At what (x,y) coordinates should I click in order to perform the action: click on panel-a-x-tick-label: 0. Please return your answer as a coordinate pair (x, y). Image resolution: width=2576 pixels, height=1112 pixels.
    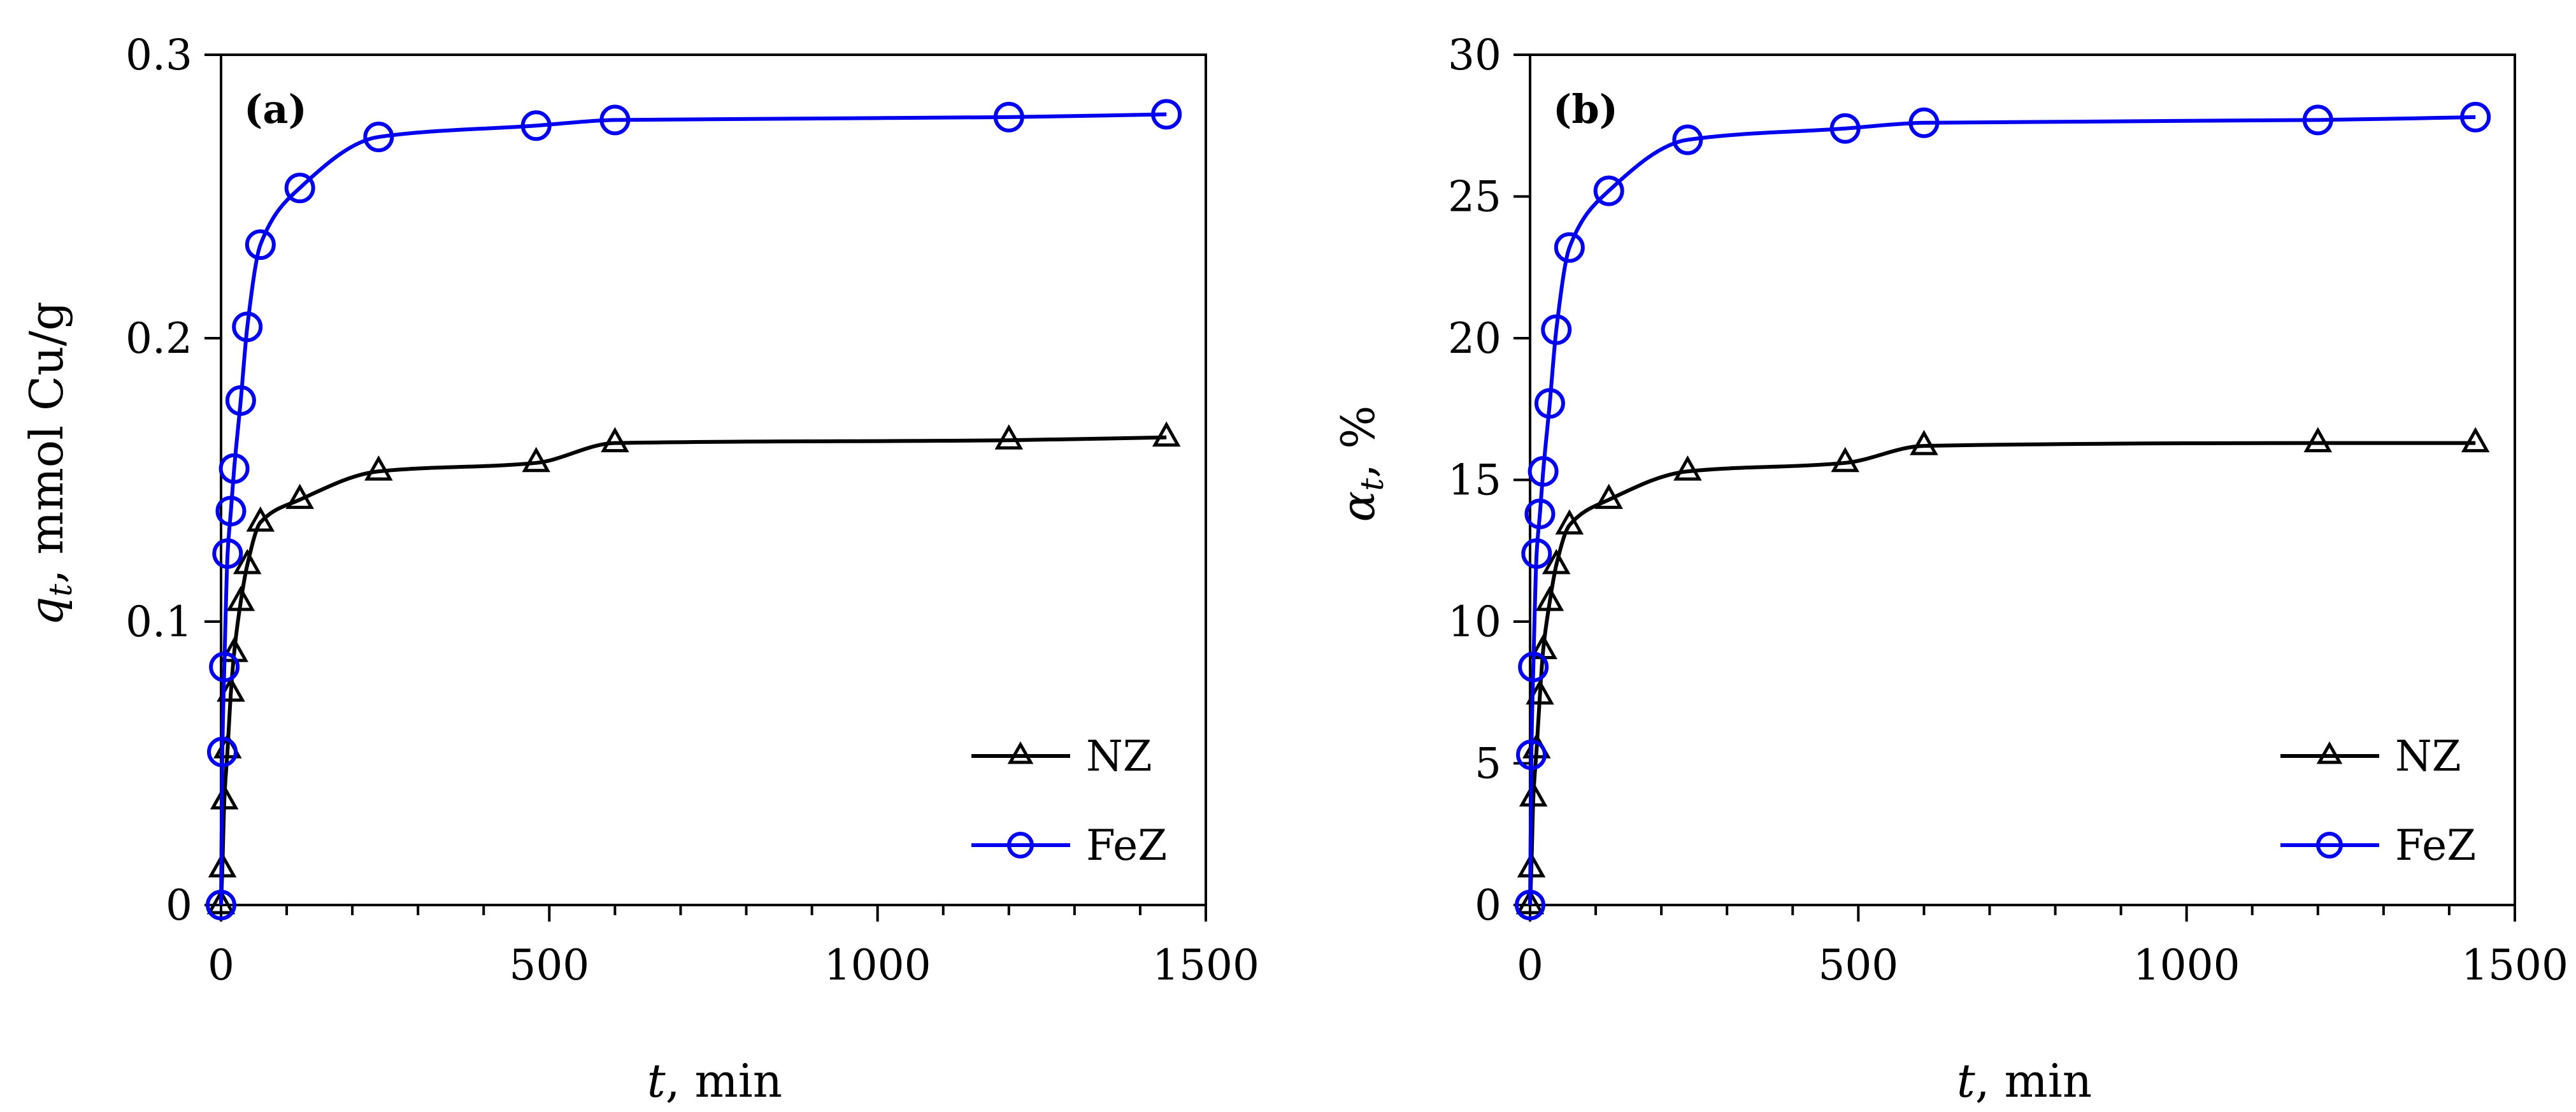
    Looking at the image, I should click on (221, 965).